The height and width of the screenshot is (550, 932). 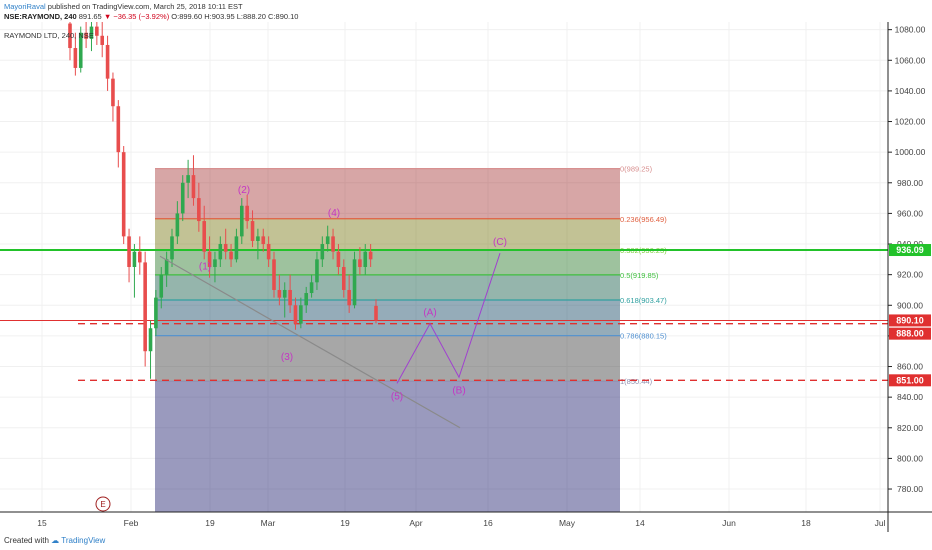 I want to click on x-tick-label: 18, so click(x=806, y=523).